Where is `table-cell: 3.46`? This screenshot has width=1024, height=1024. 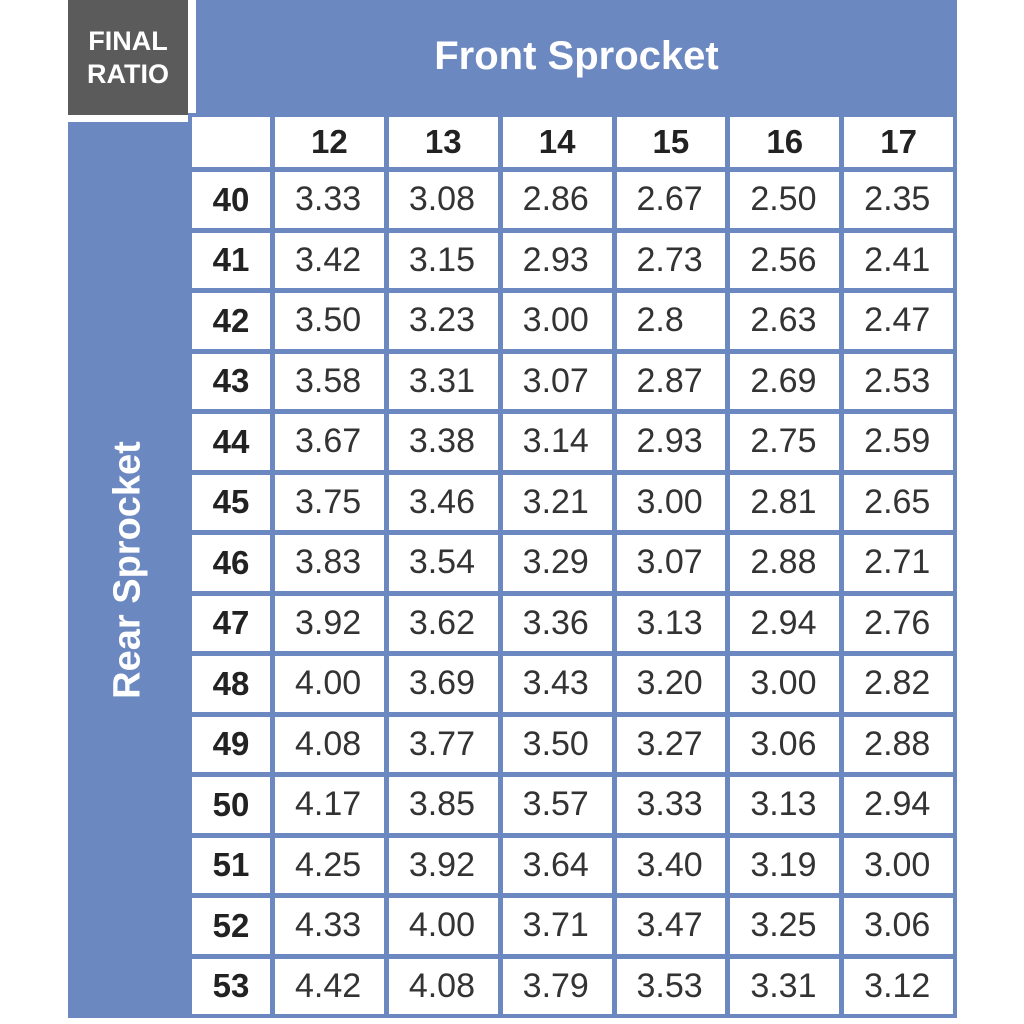 table-cell: 3.46 is located at coordinates (443, 502).